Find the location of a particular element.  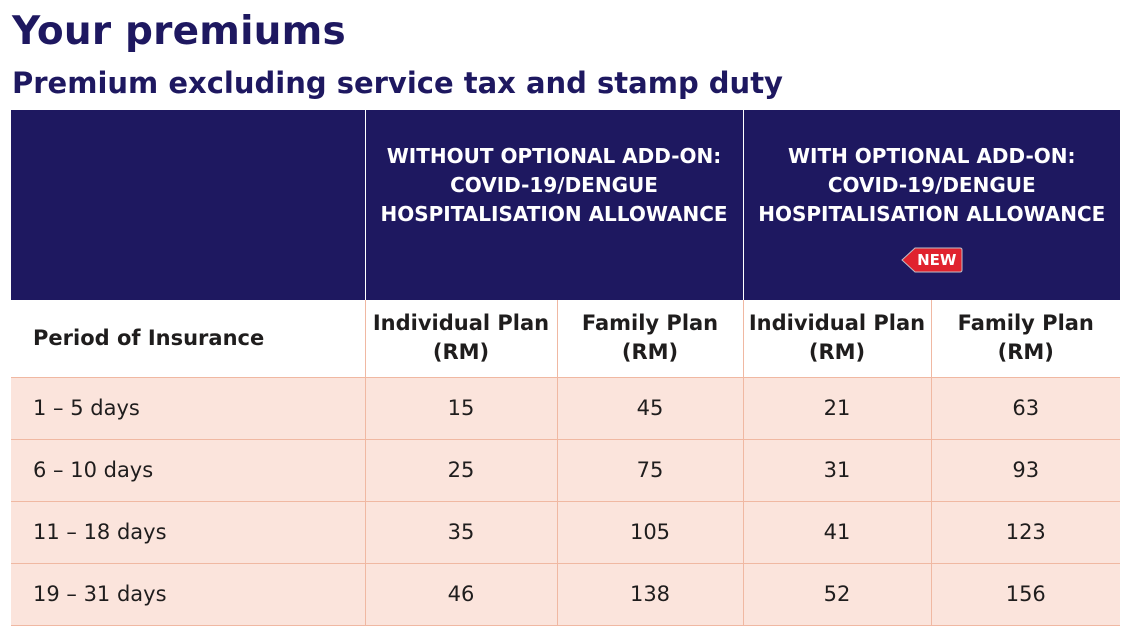

premium-cell: 105 is located at coordinates (649, 532).